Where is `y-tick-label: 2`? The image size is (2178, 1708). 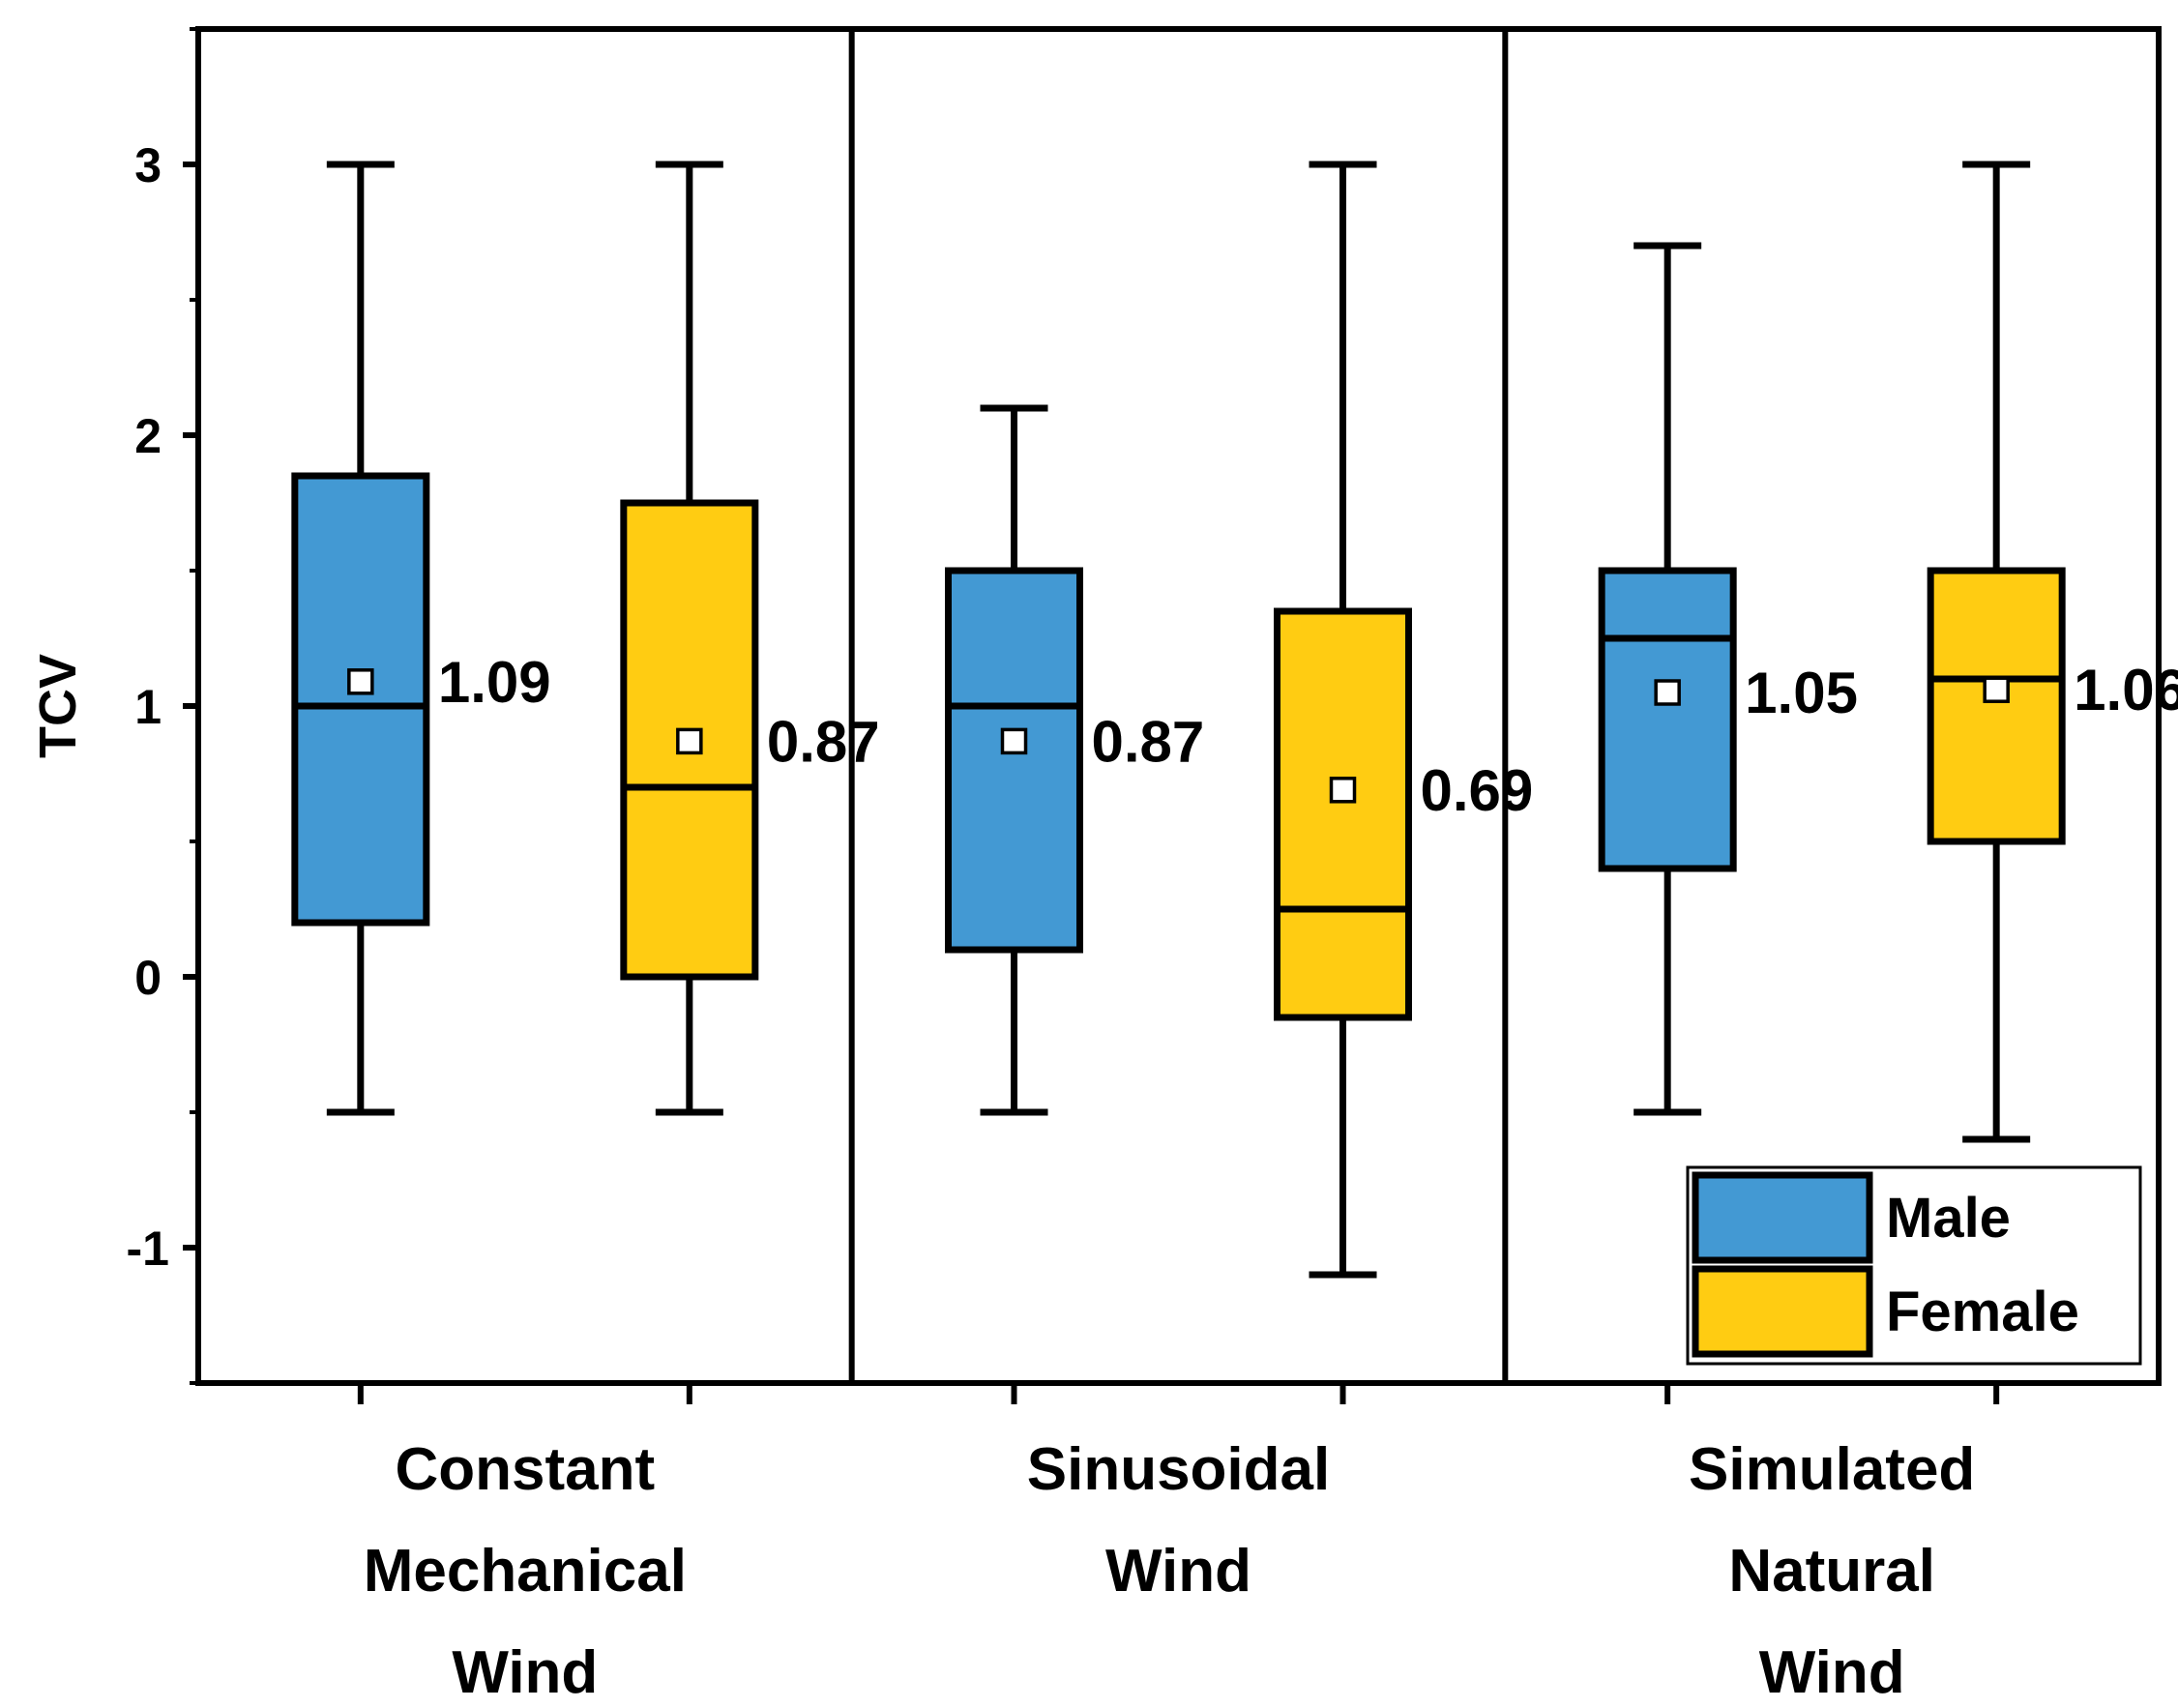 y-tick-label: 2 is located at coordinates (148, 436).